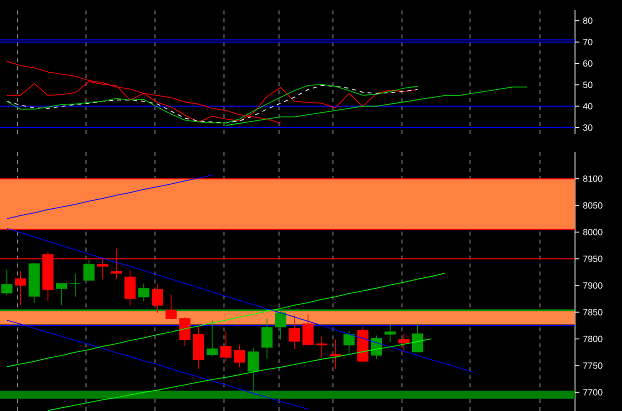  Describe the element at coordinates (592, 205) in the screenshot. I see `y-tick-label: 8050` at that location.